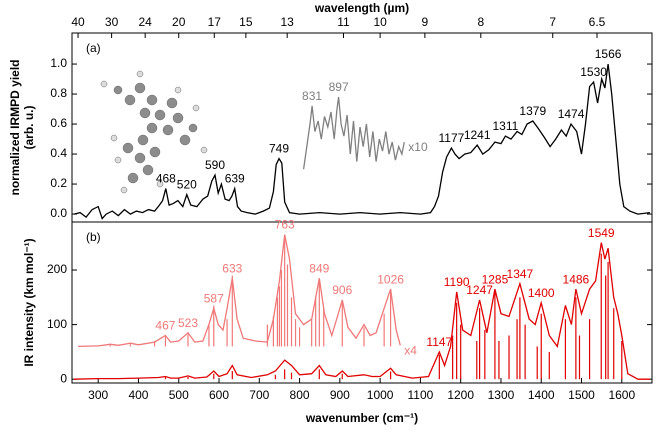 The height and width of the screenshot is (432, 664). Describe the element at coordinates (246, 22) in the screenshot. I see `x2-tick-label: 15` at that location.